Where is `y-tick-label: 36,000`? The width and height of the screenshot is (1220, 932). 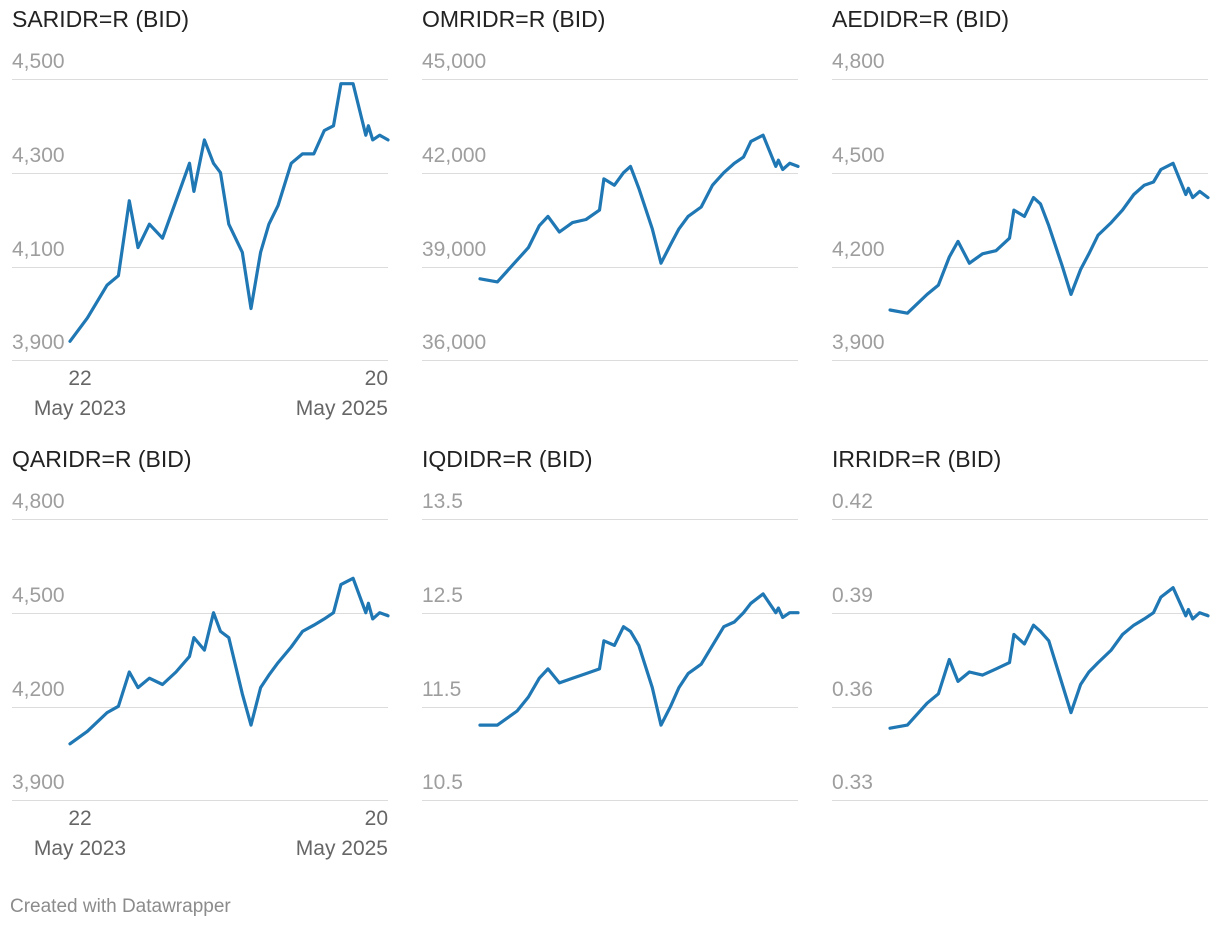 y-tick-label: 36,000 is located at coordinates (454, 342).